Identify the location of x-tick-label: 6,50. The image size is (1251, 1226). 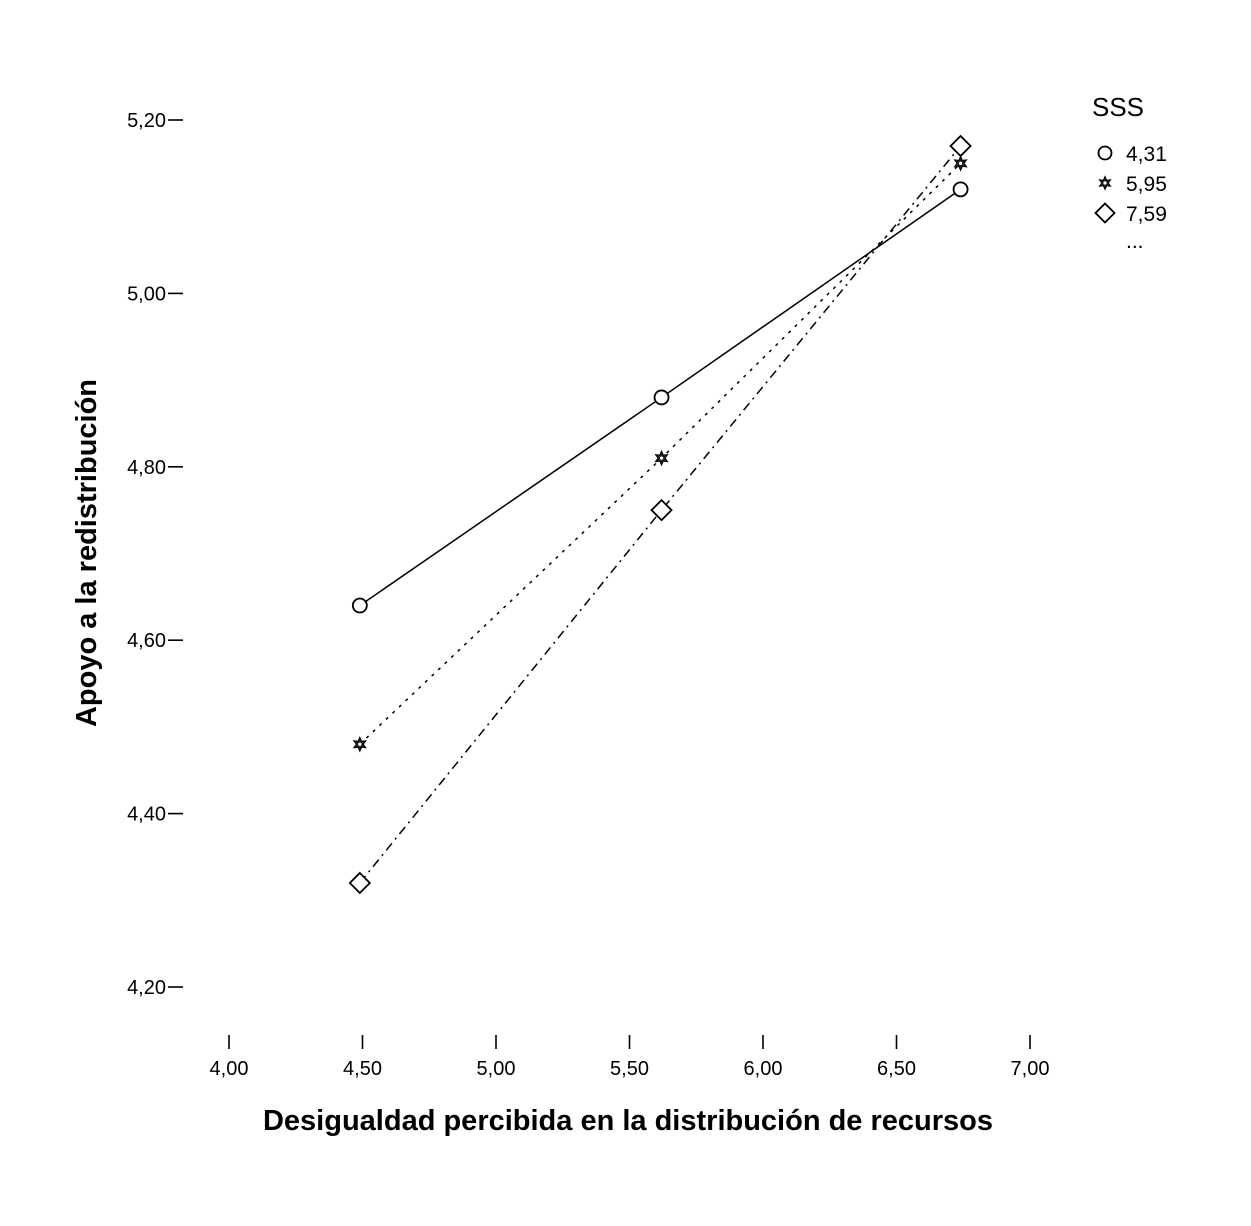
(896, 1069).